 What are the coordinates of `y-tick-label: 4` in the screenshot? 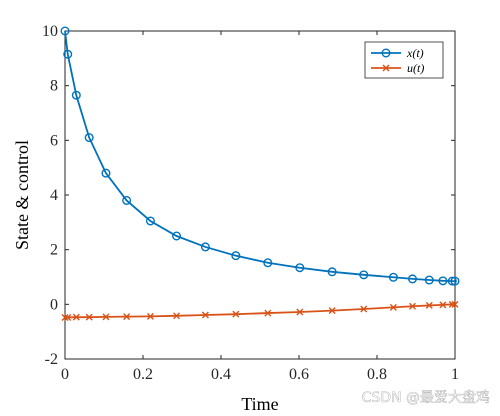 It's located at (54, 195).